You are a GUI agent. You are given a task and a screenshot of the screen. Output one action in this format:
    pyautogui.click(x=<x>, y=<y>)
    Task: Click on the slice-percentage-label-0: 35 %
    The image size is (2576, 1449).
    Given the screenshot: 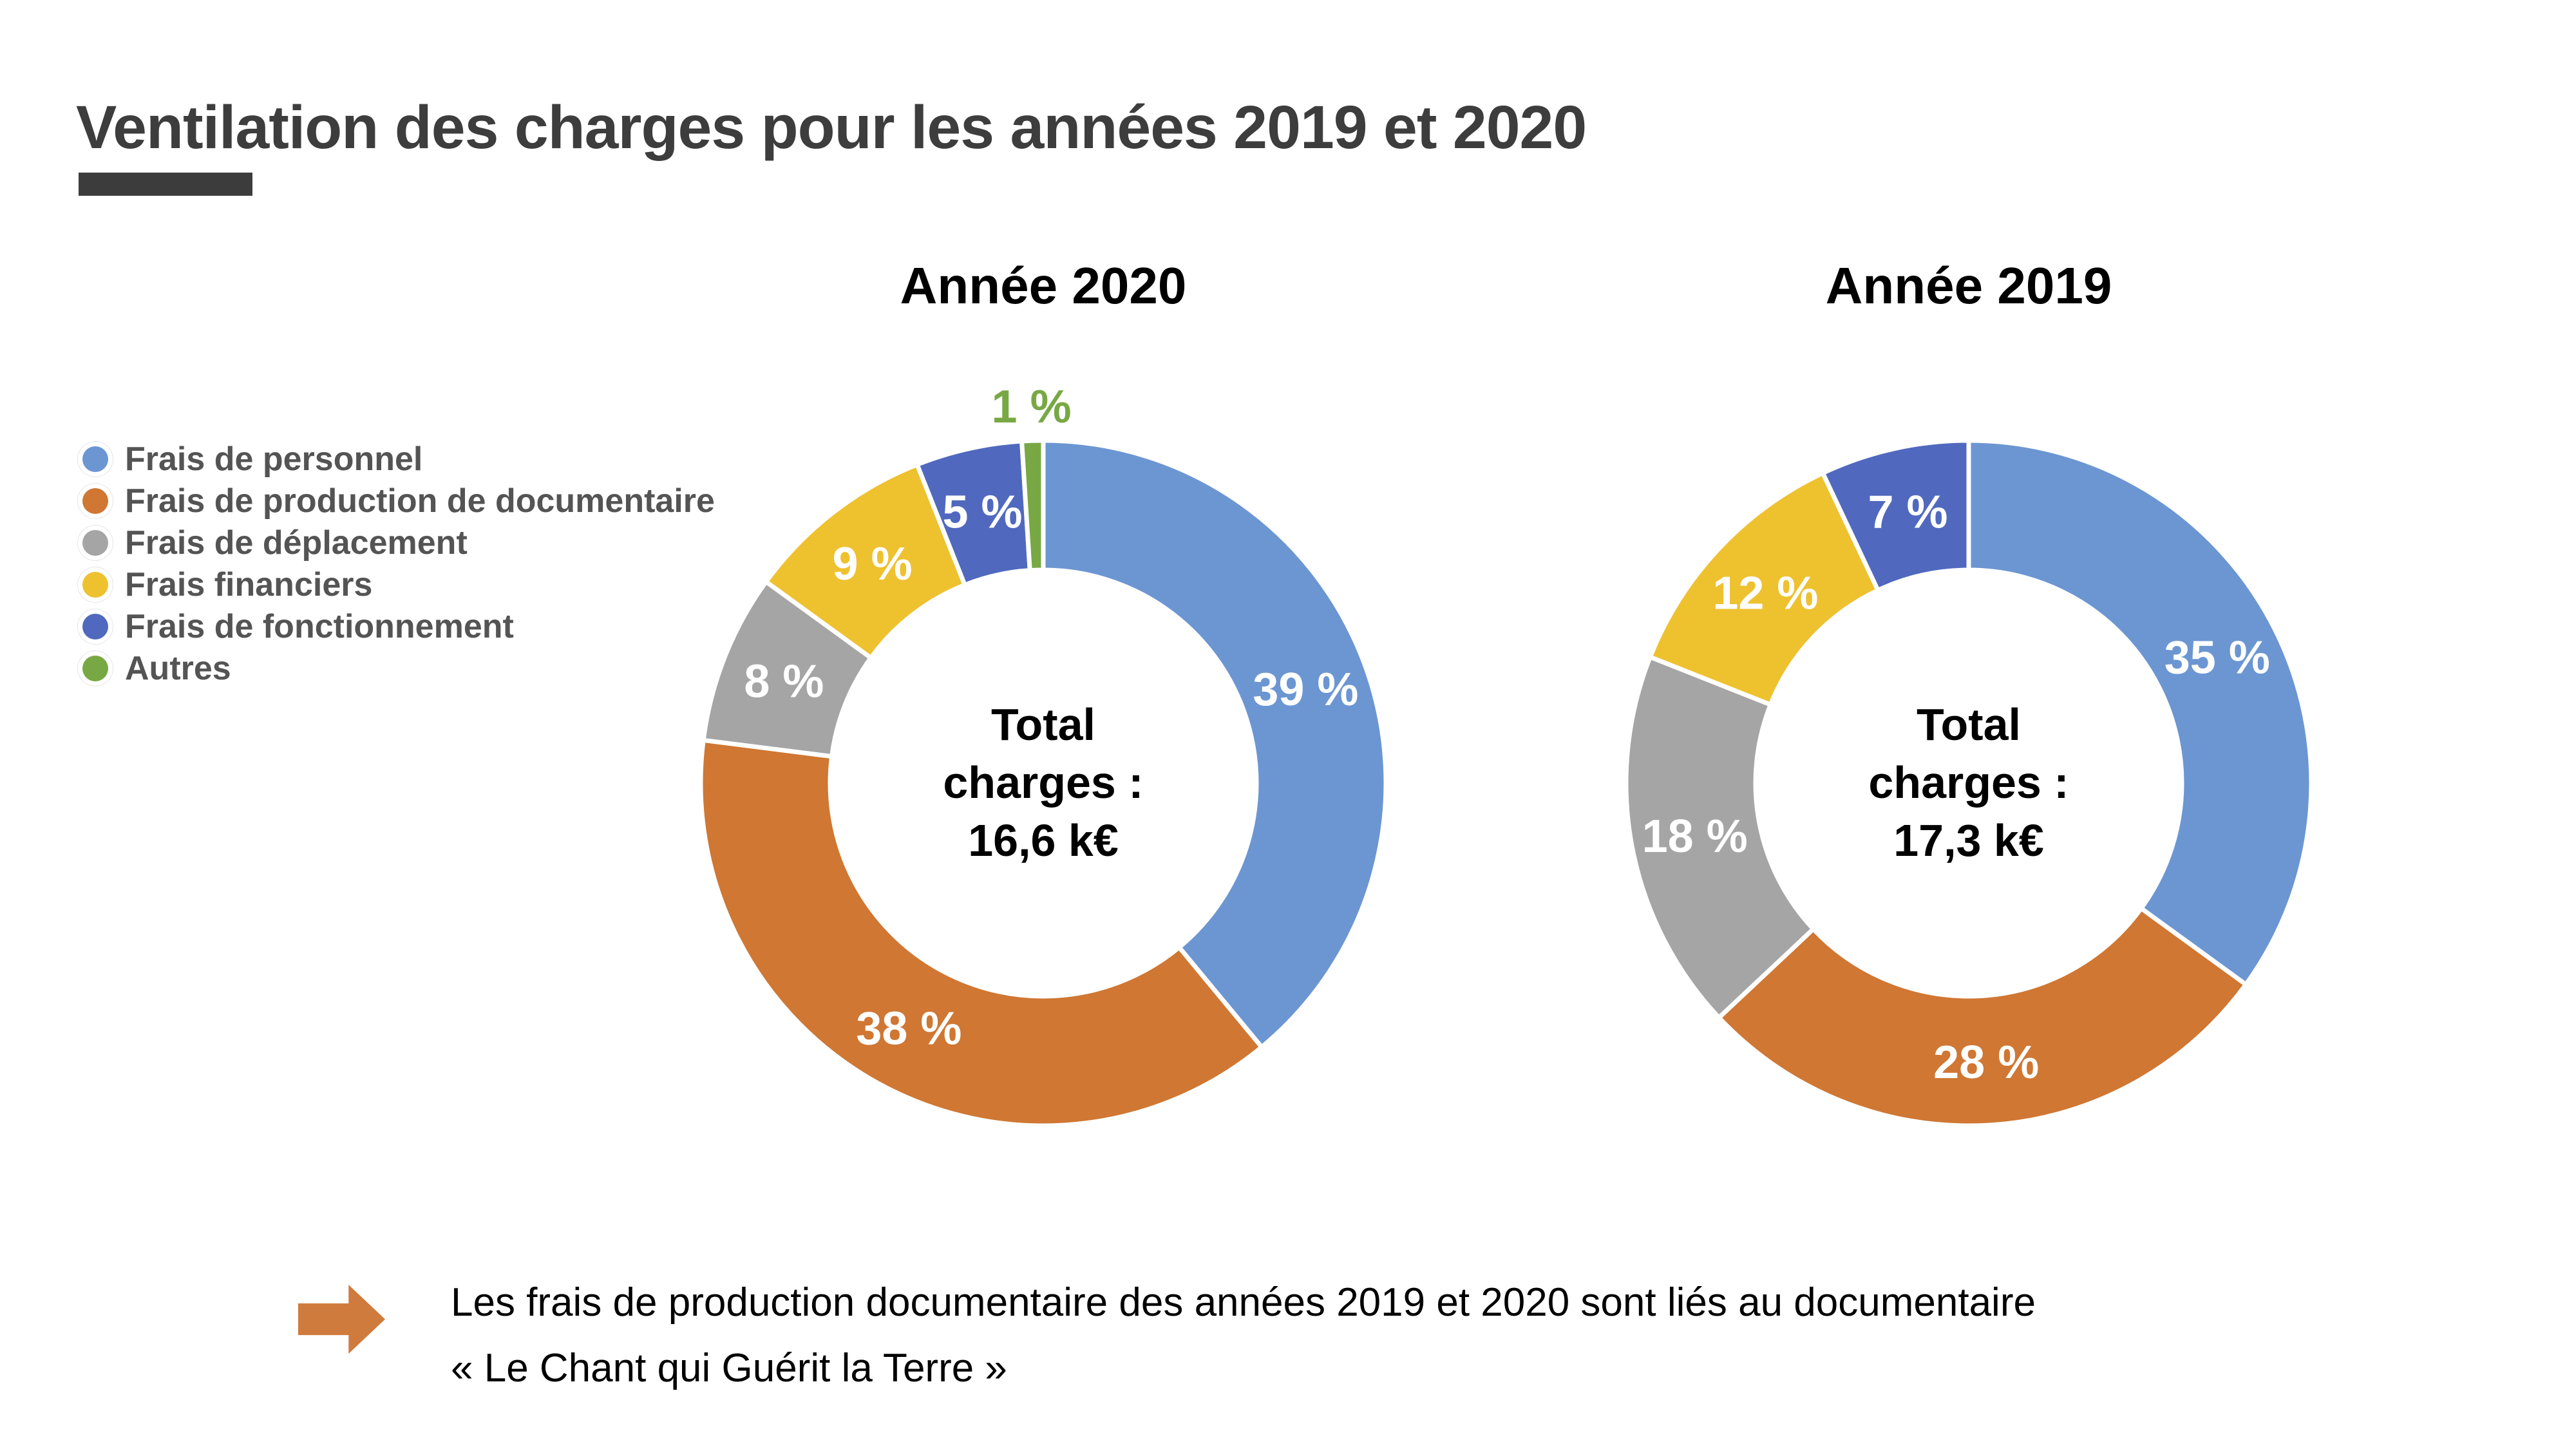 What is the action you would take?
    pyautogui.click(x=2217, y=657)
    